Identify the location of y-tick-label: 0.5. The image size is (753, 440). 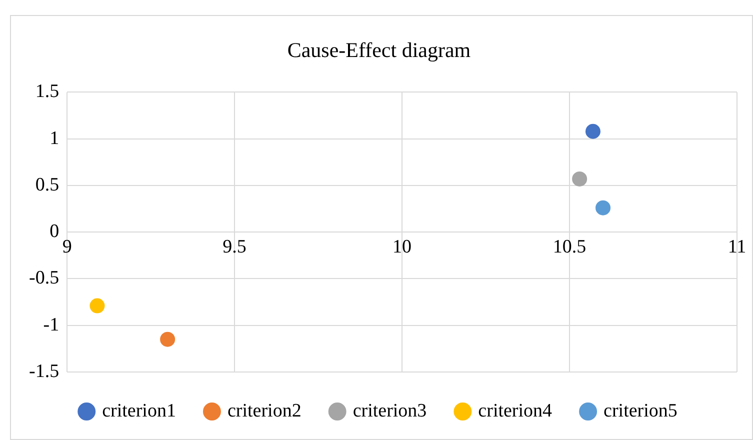
(47, 185).